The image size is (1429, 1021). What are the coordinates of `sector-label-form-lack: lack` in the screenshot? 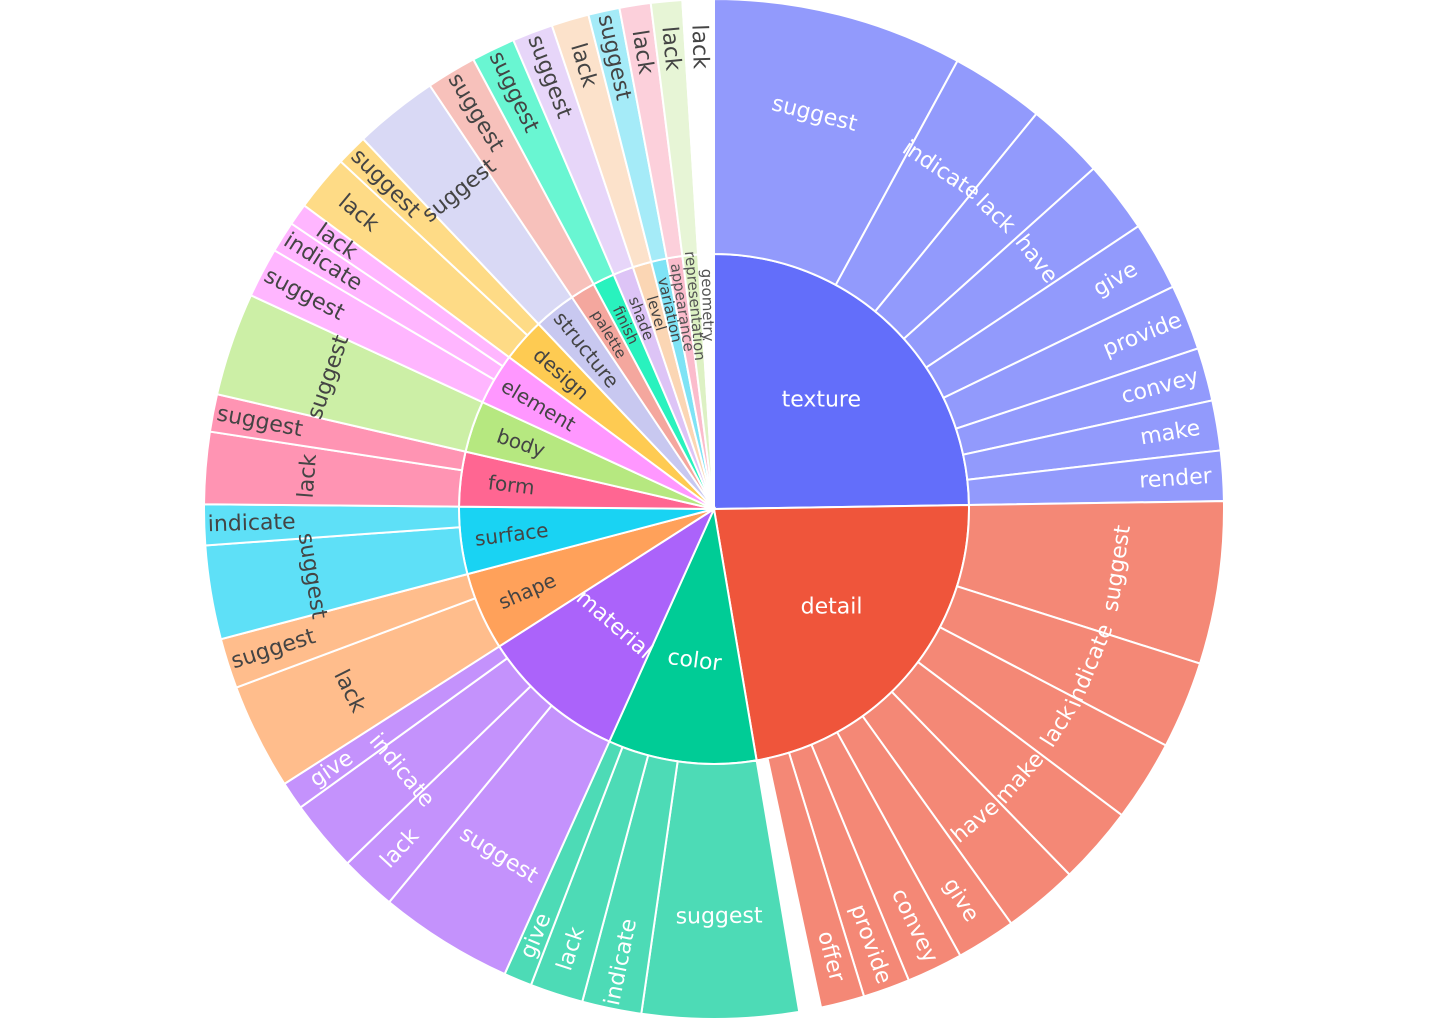 It's located at (308, 476).